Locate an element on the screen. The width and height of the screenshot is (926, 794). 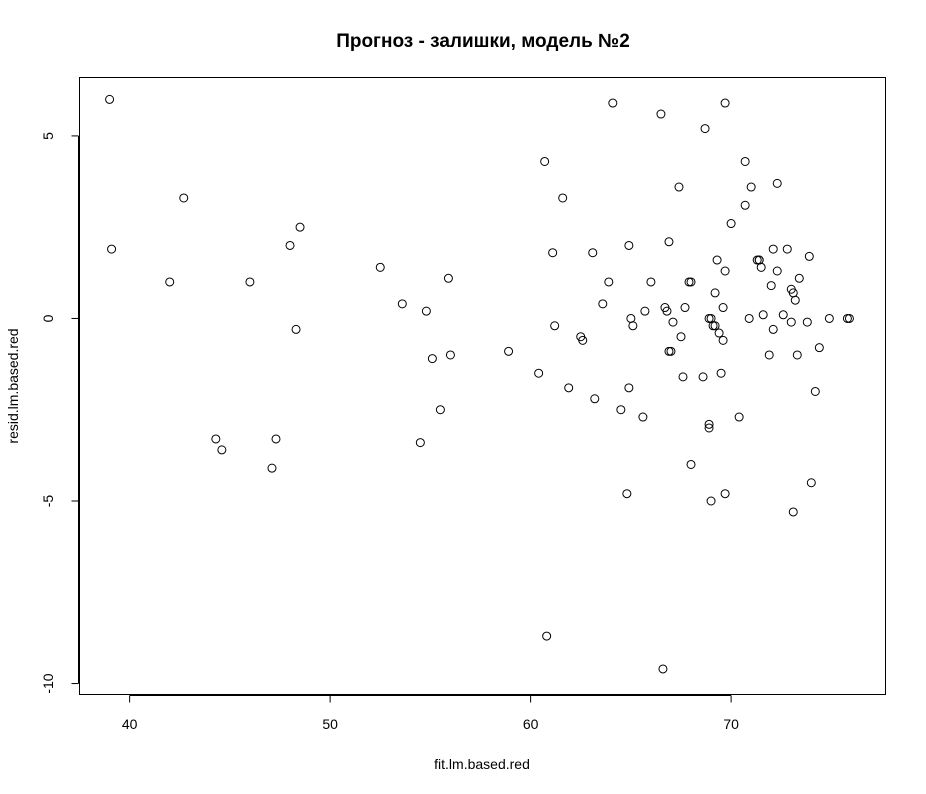
x-tick-label: 70 is located at coordinates (731, 724).